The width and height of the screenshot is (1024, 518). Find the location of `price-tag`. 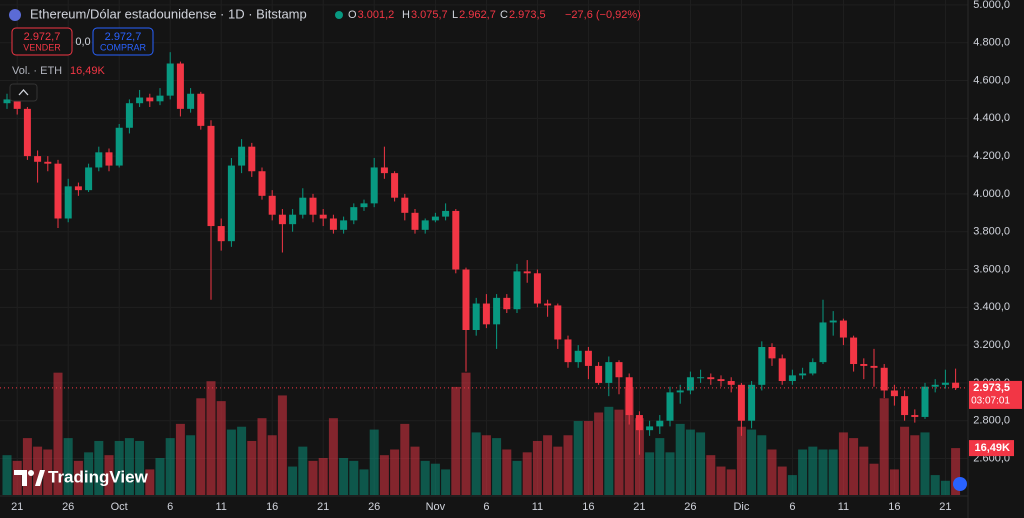

price-tag is located at coordinates (995, 394).